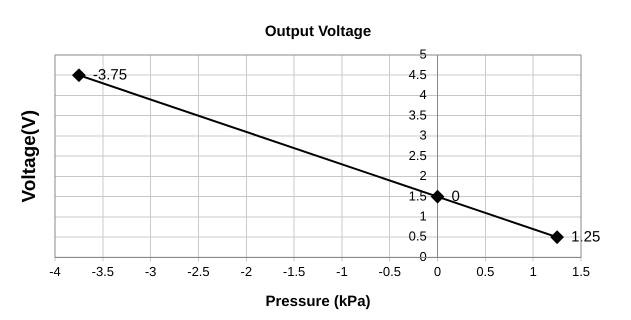 The image size is (631, 320). I want to click on x-tick-label: 1.5, so click(581, 271).